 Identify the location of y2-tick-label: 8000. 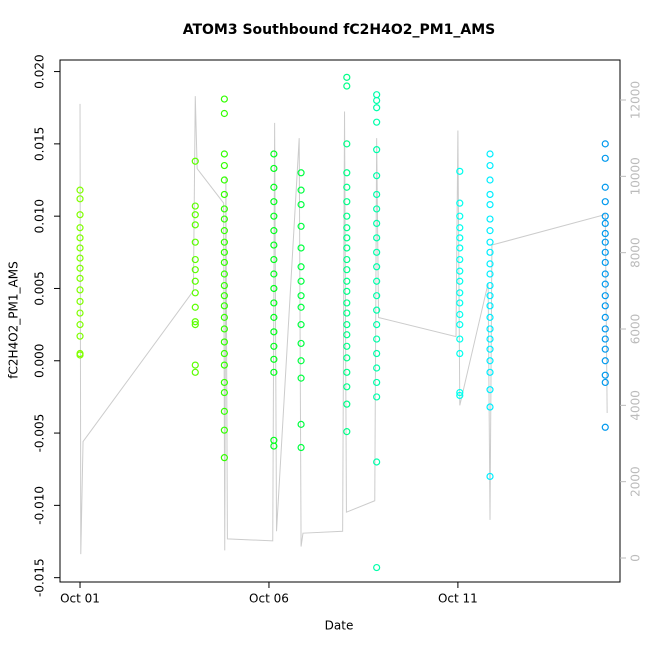
(636, 252).